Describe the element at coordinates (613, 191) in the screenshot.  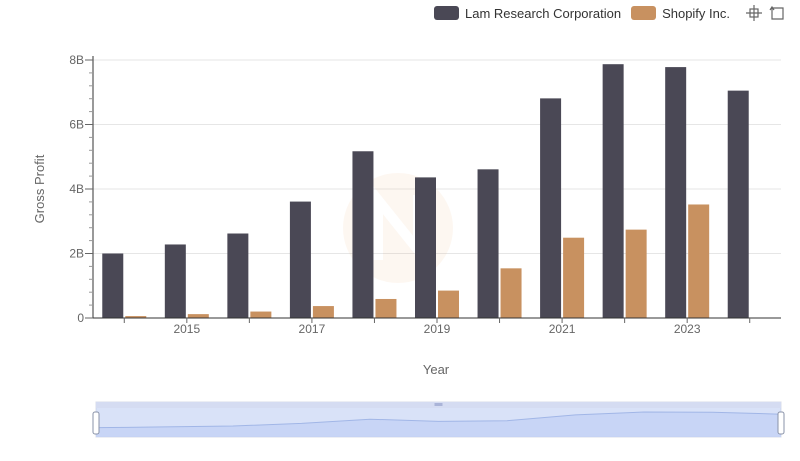
I see `bar-lam-research-corporation-2022` at that location.